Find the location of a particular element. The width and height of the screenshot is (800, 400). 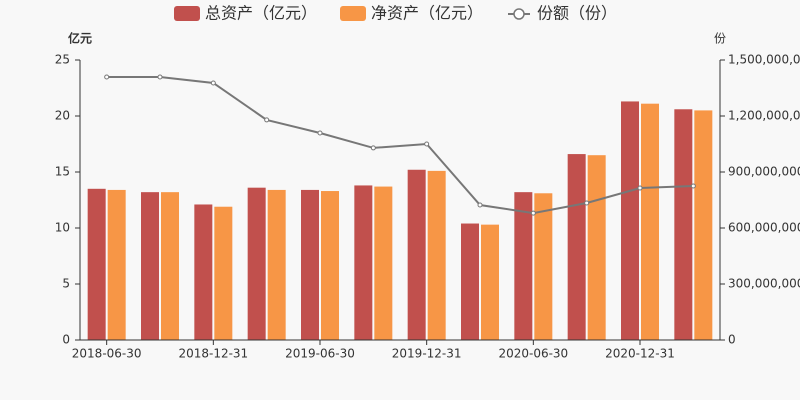

legend: 总资产（亿元） 净资产（亿元） 份额（份） is located at coordinates (395, 13).